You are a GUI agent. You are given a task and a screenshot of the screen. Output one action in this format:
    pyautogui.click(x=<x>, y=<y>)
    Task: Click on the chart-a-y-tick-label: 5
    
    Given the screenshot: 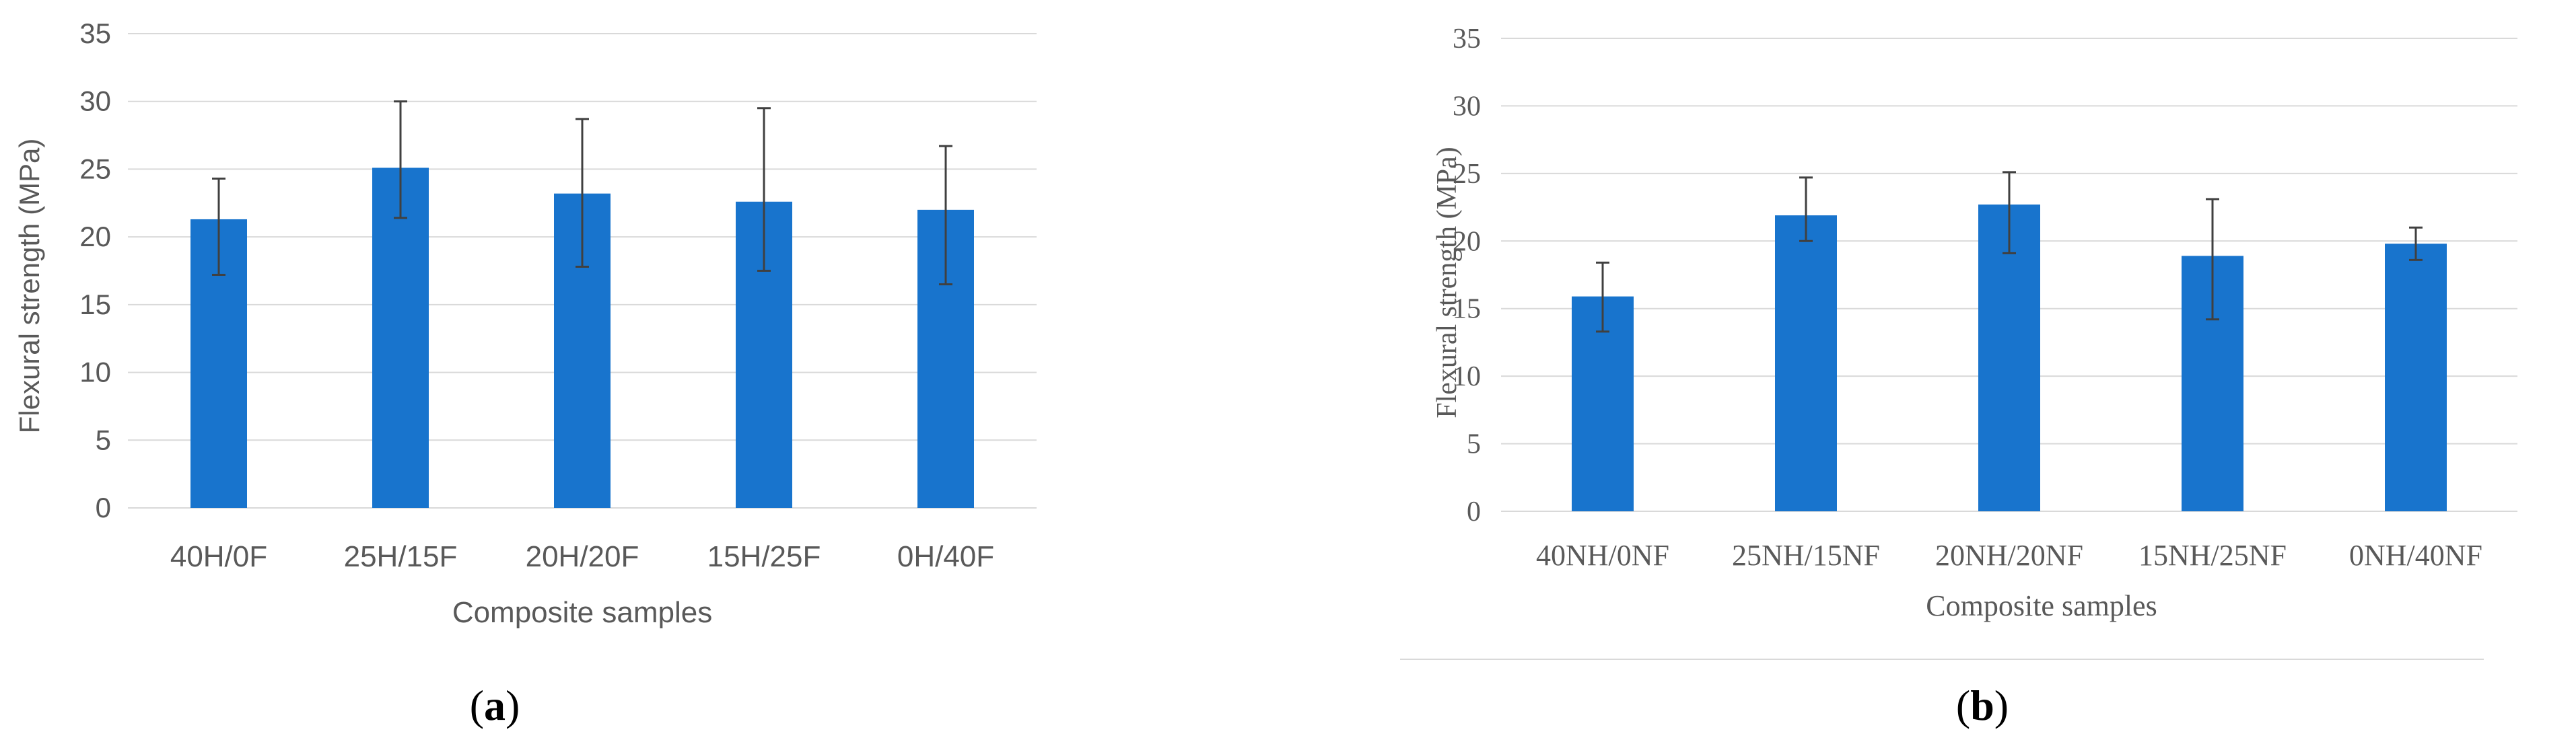 What is the action you would take?
    pyautogui.click(x=103, y=439)
    